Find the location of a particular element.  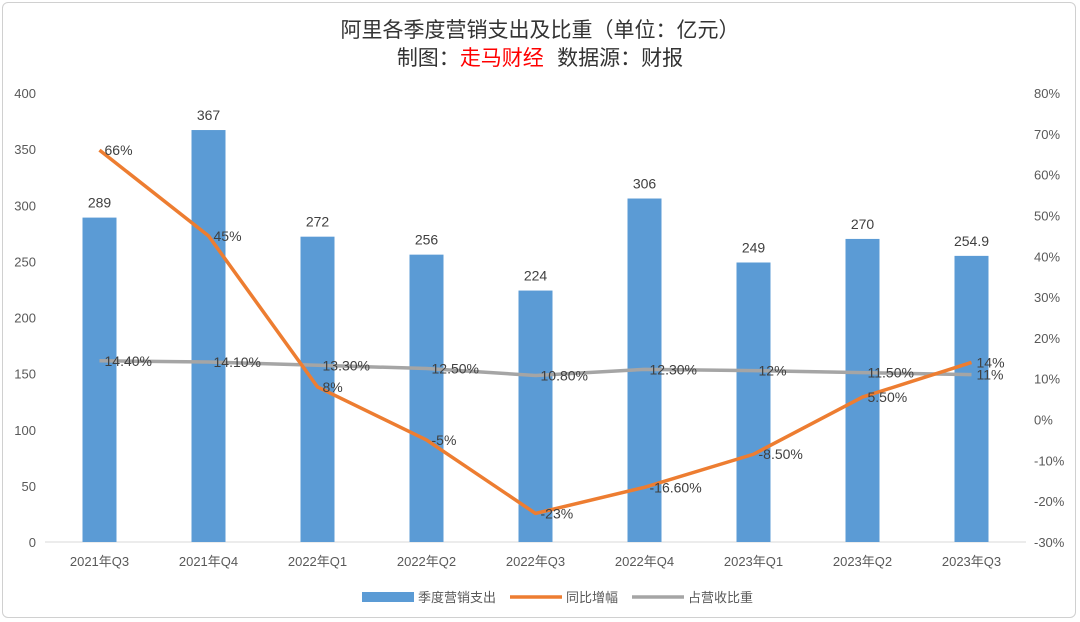

bar-label: 254.9 is located at coordinates (971, 241).